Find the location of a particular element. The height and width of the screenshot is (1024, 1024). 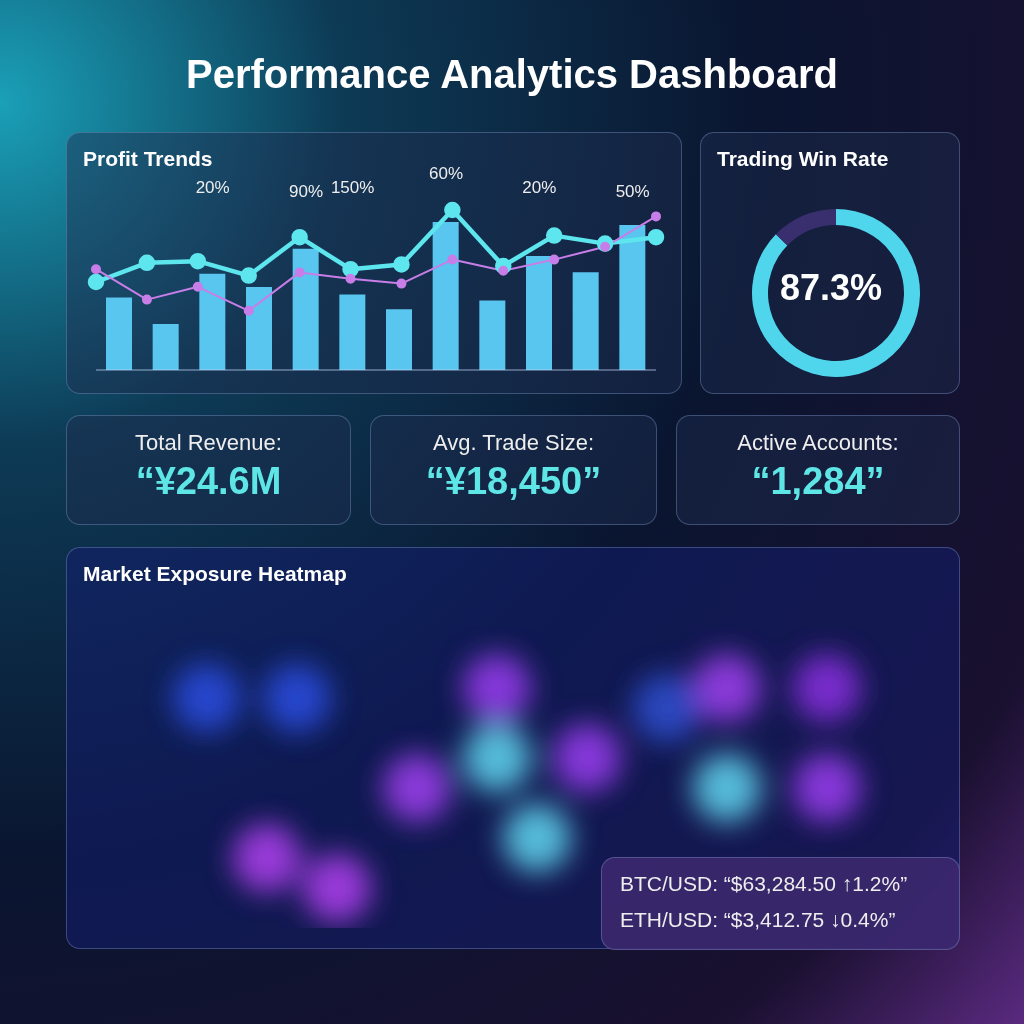

text: 90% is located at coordinates (306, 191).